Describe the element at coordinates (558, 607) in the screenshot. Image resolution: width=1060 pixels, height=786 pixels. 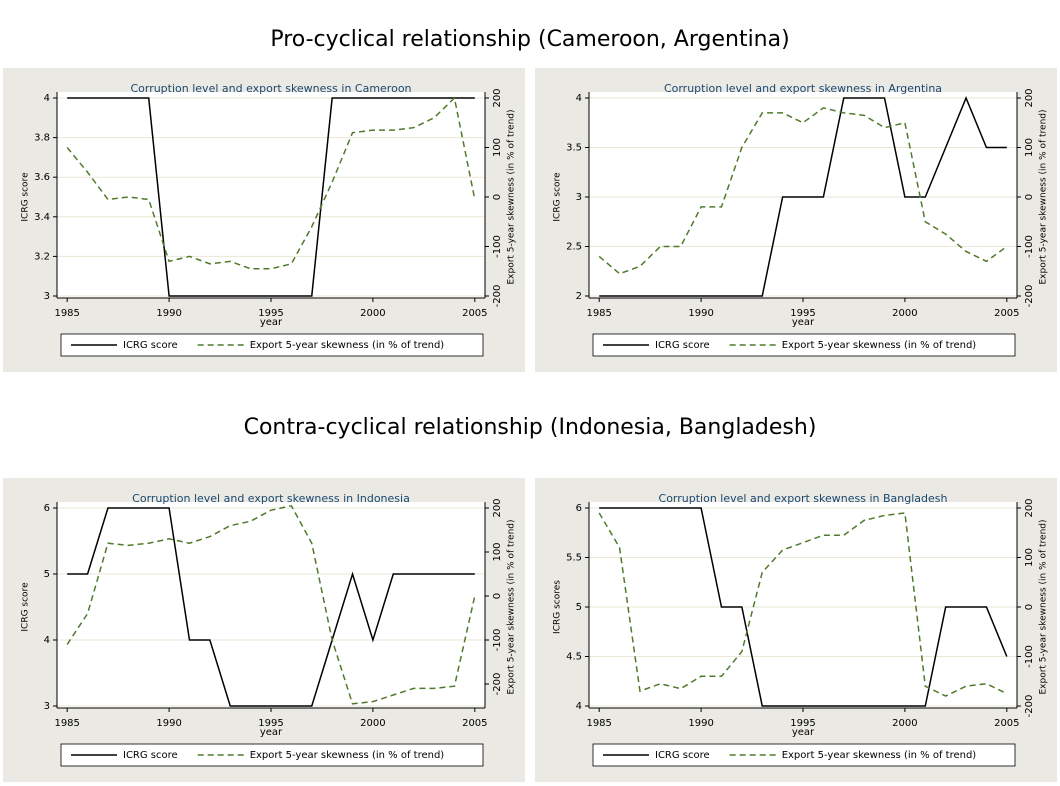
I see `y-axis-label: ICRG scores` at that location.